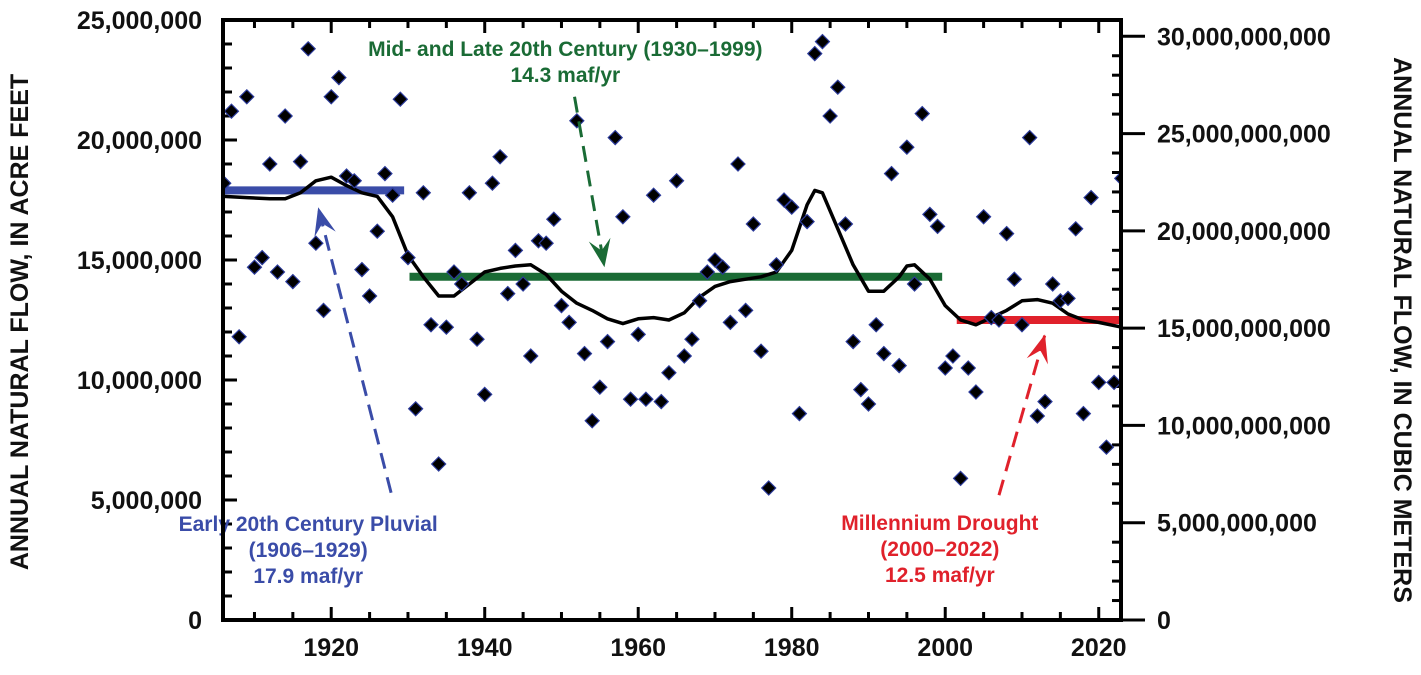 The width and height of the screenshot is (1421, 675). I want to click on pluvial-label-line: (1906–1929), so click(308, 550).